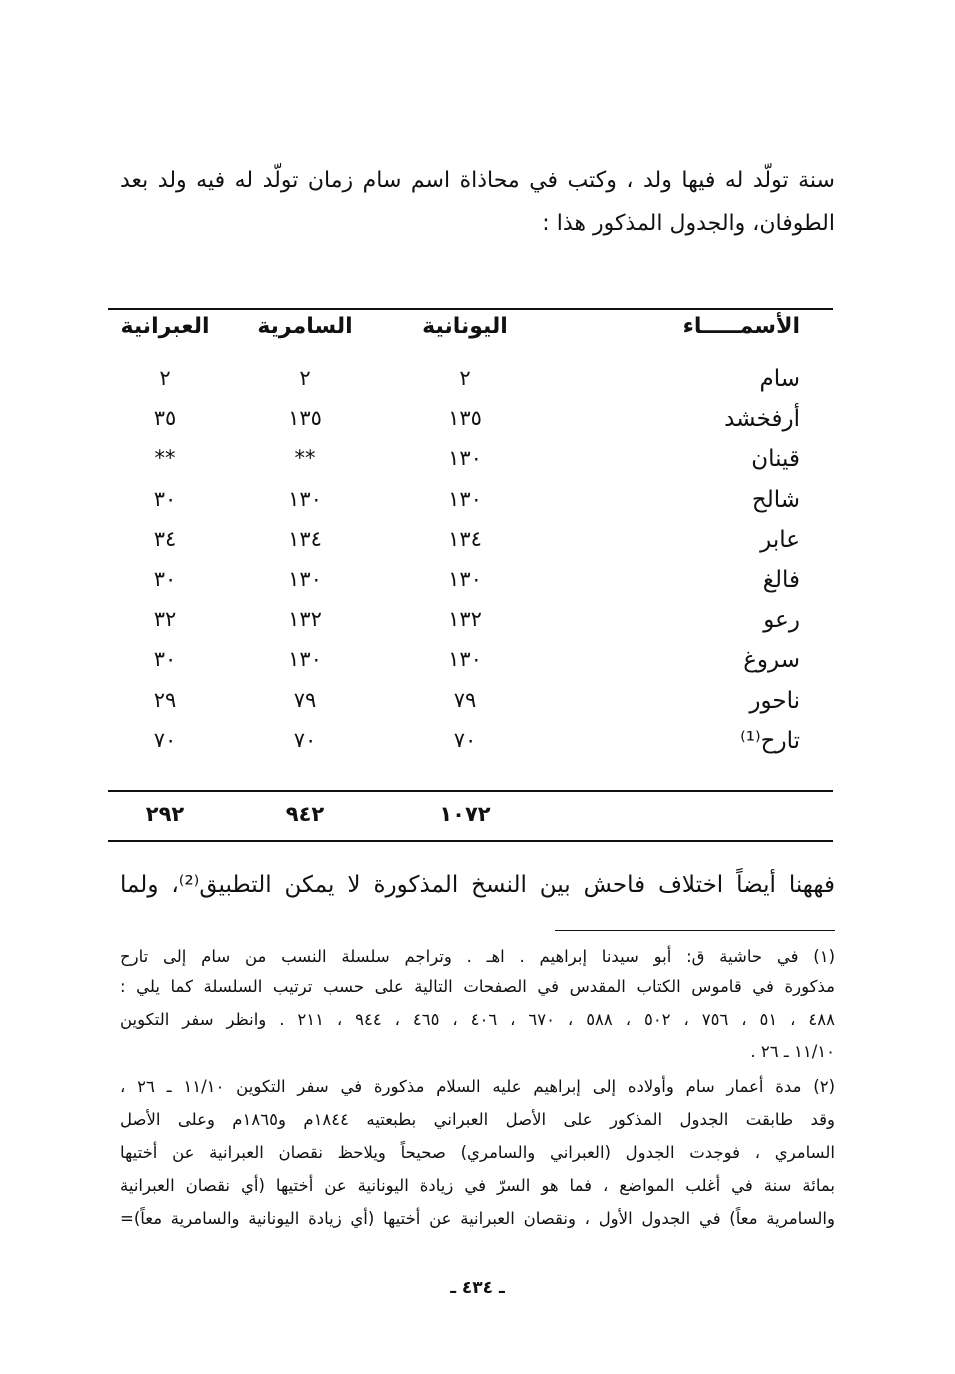 The image size is (955, 1374). Describe the element at coordinates (465, 538) in the screenshot. I see `cell-greek: ١٣٤` at that location.